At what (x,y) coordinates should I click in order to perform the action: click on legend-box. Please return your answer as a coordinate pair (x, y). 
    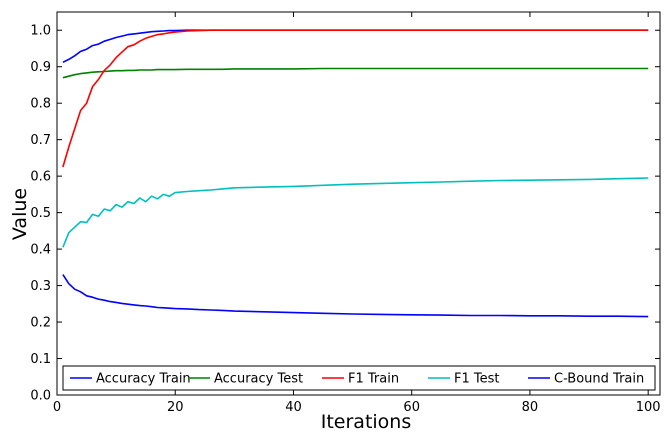
    Looking at the image, I should click on (359, 378).